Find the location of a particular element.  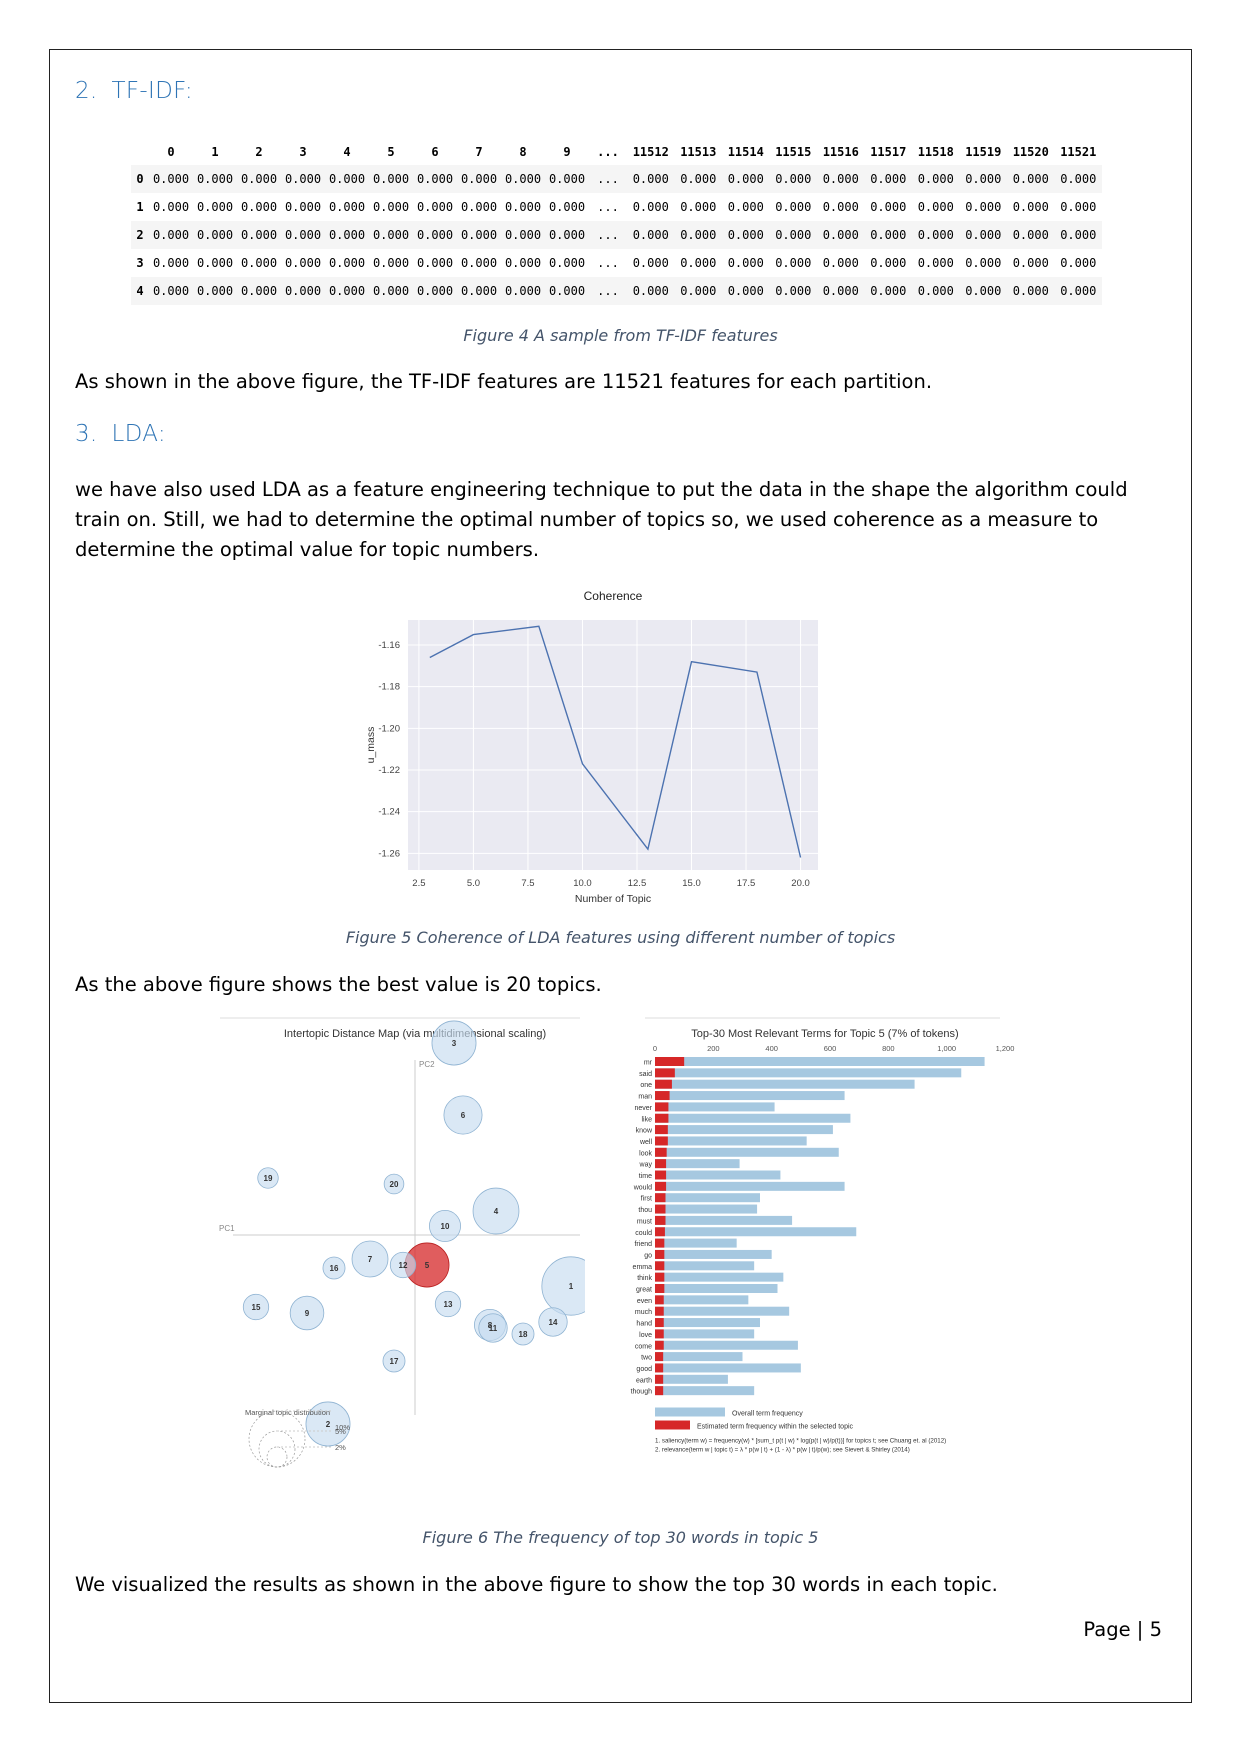

column-header: 2 is located at coordinates (259, 151).